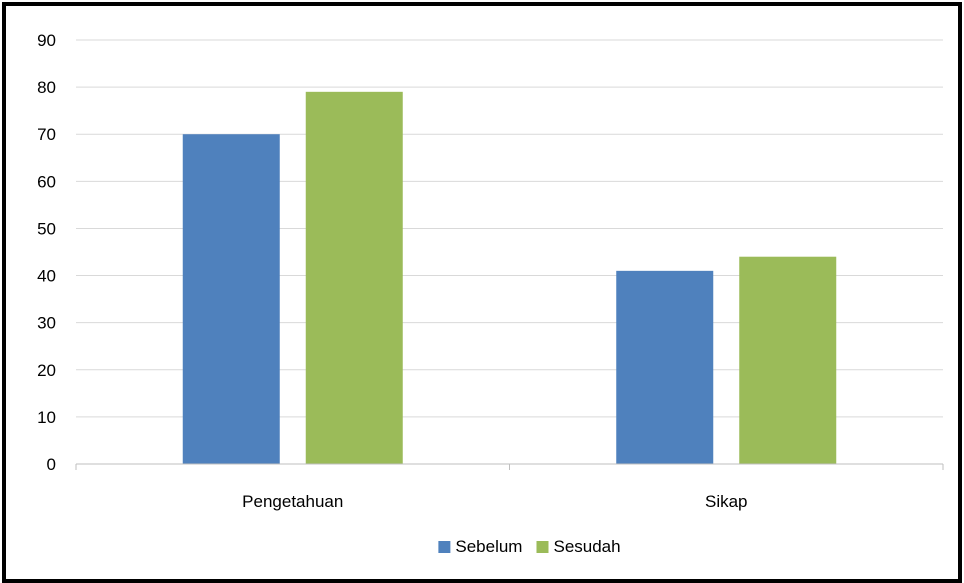 This screenshot has width=964, height=583. Describe the element at coordinates (46, 370) in the screenshot. I see `y-tick-label-20: 20` at that location.